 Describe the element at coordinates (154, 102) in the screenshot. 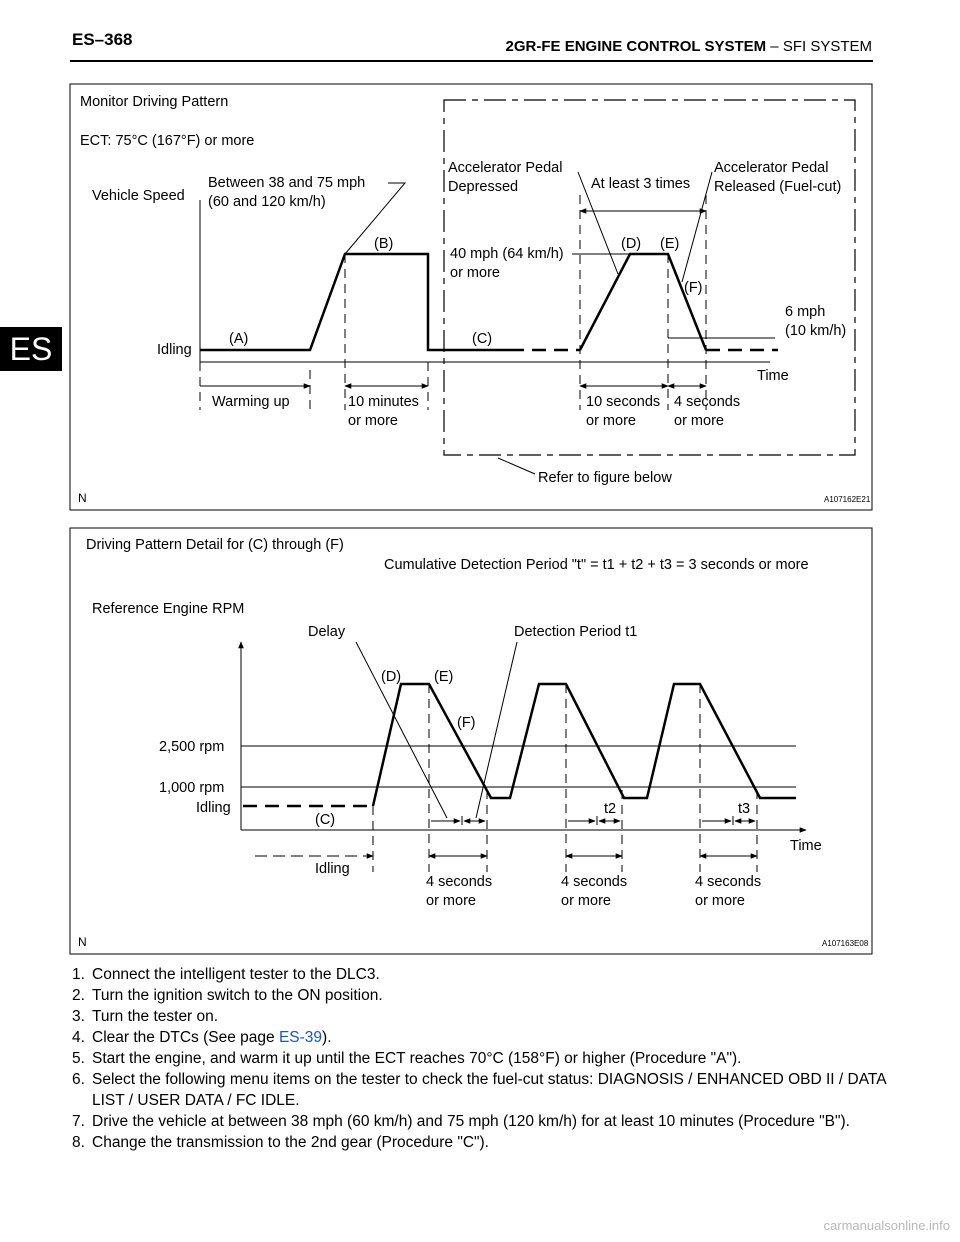

I see `figure1-title: Monitor Driving Pattern` at that location.